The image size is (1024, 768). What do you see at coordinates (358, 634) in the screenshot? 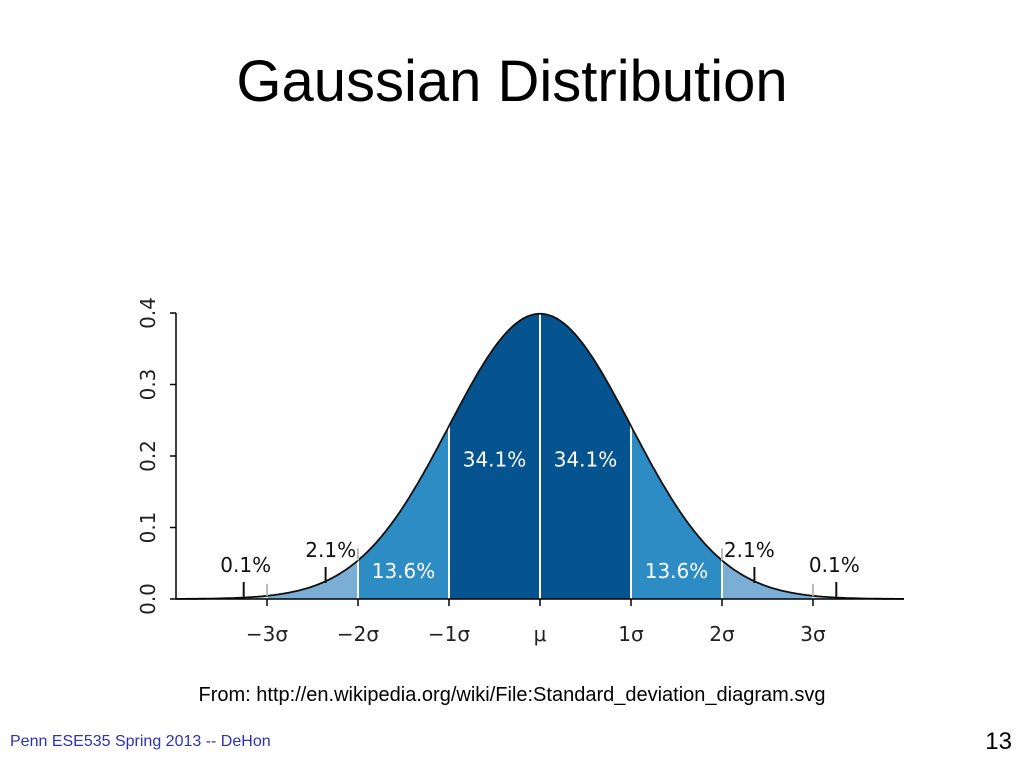
I see `x-tick-label: −2σ` at bounding box center [358, 634].